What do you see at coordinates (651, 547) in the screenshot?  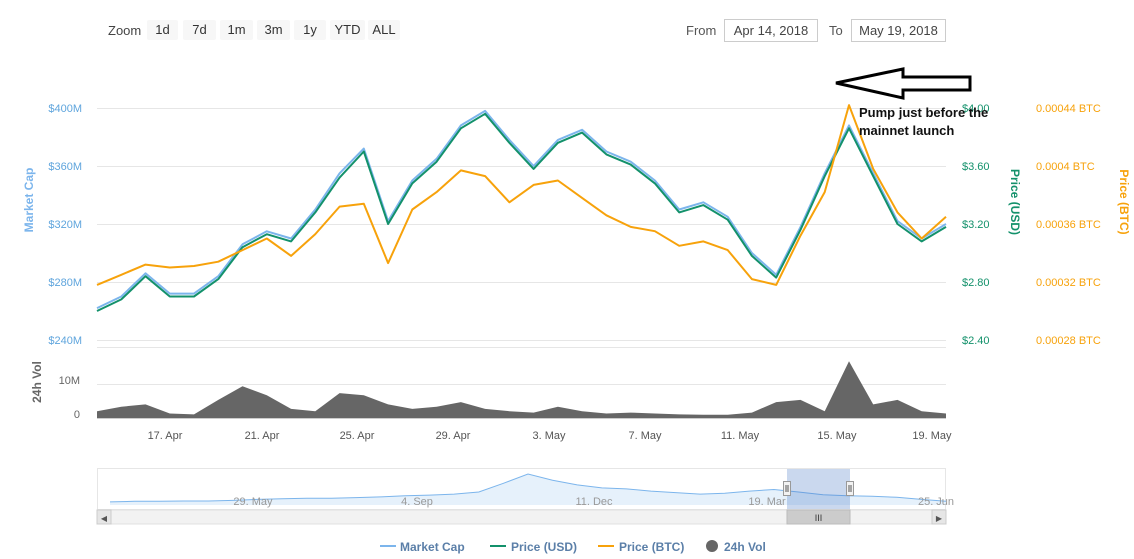 I see `legend-label: Price (BTC)` at bounding box center [651, 547].